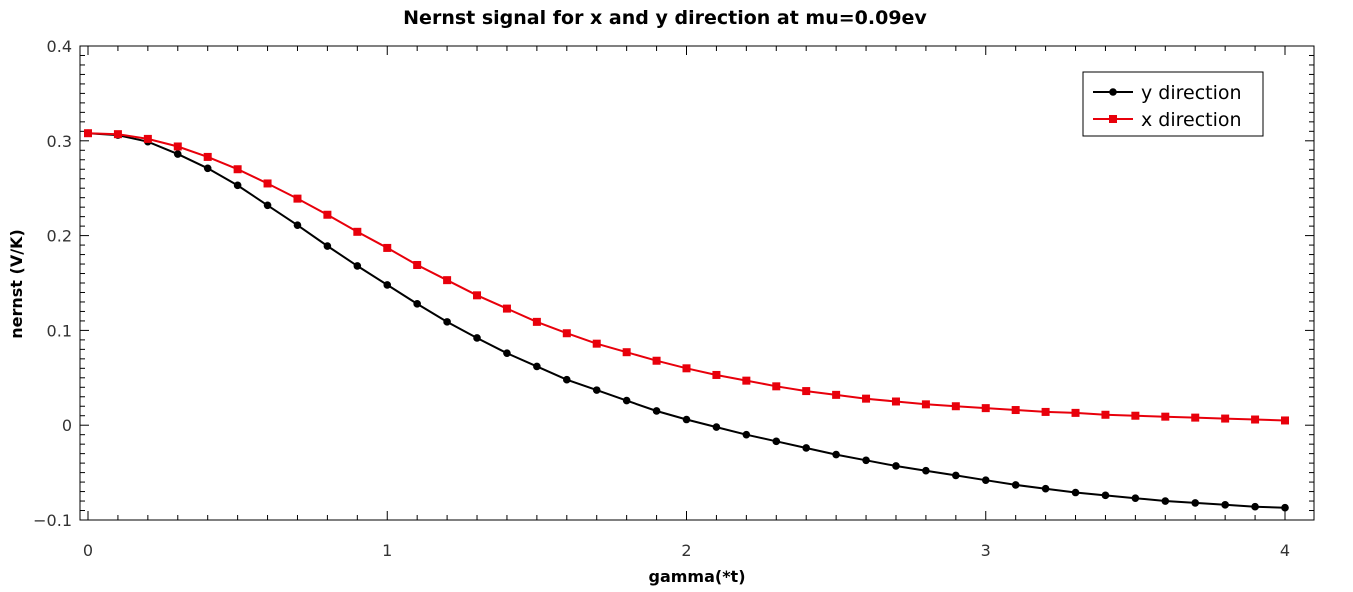  I want to click on x-tick-label: 1, so click(387, 550).